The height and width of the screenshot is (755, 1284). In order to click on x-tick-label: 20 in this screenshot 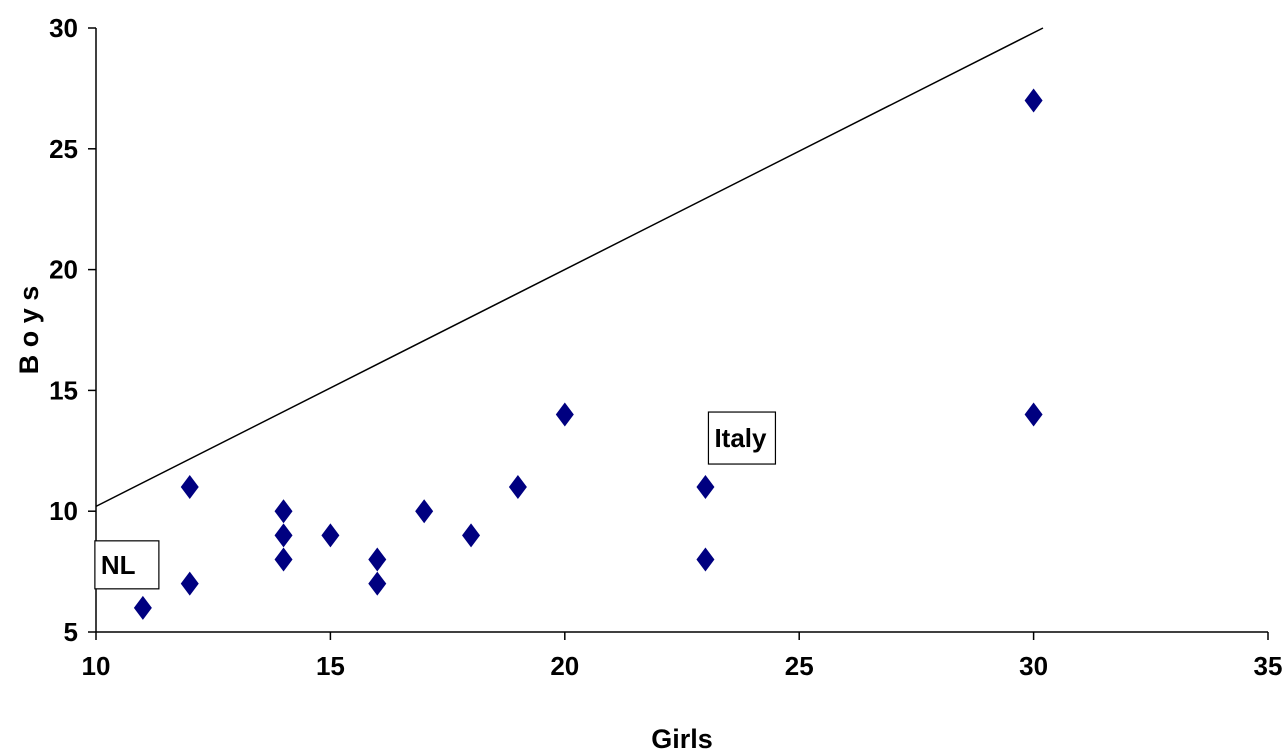, I will do `click(564, 666)`.